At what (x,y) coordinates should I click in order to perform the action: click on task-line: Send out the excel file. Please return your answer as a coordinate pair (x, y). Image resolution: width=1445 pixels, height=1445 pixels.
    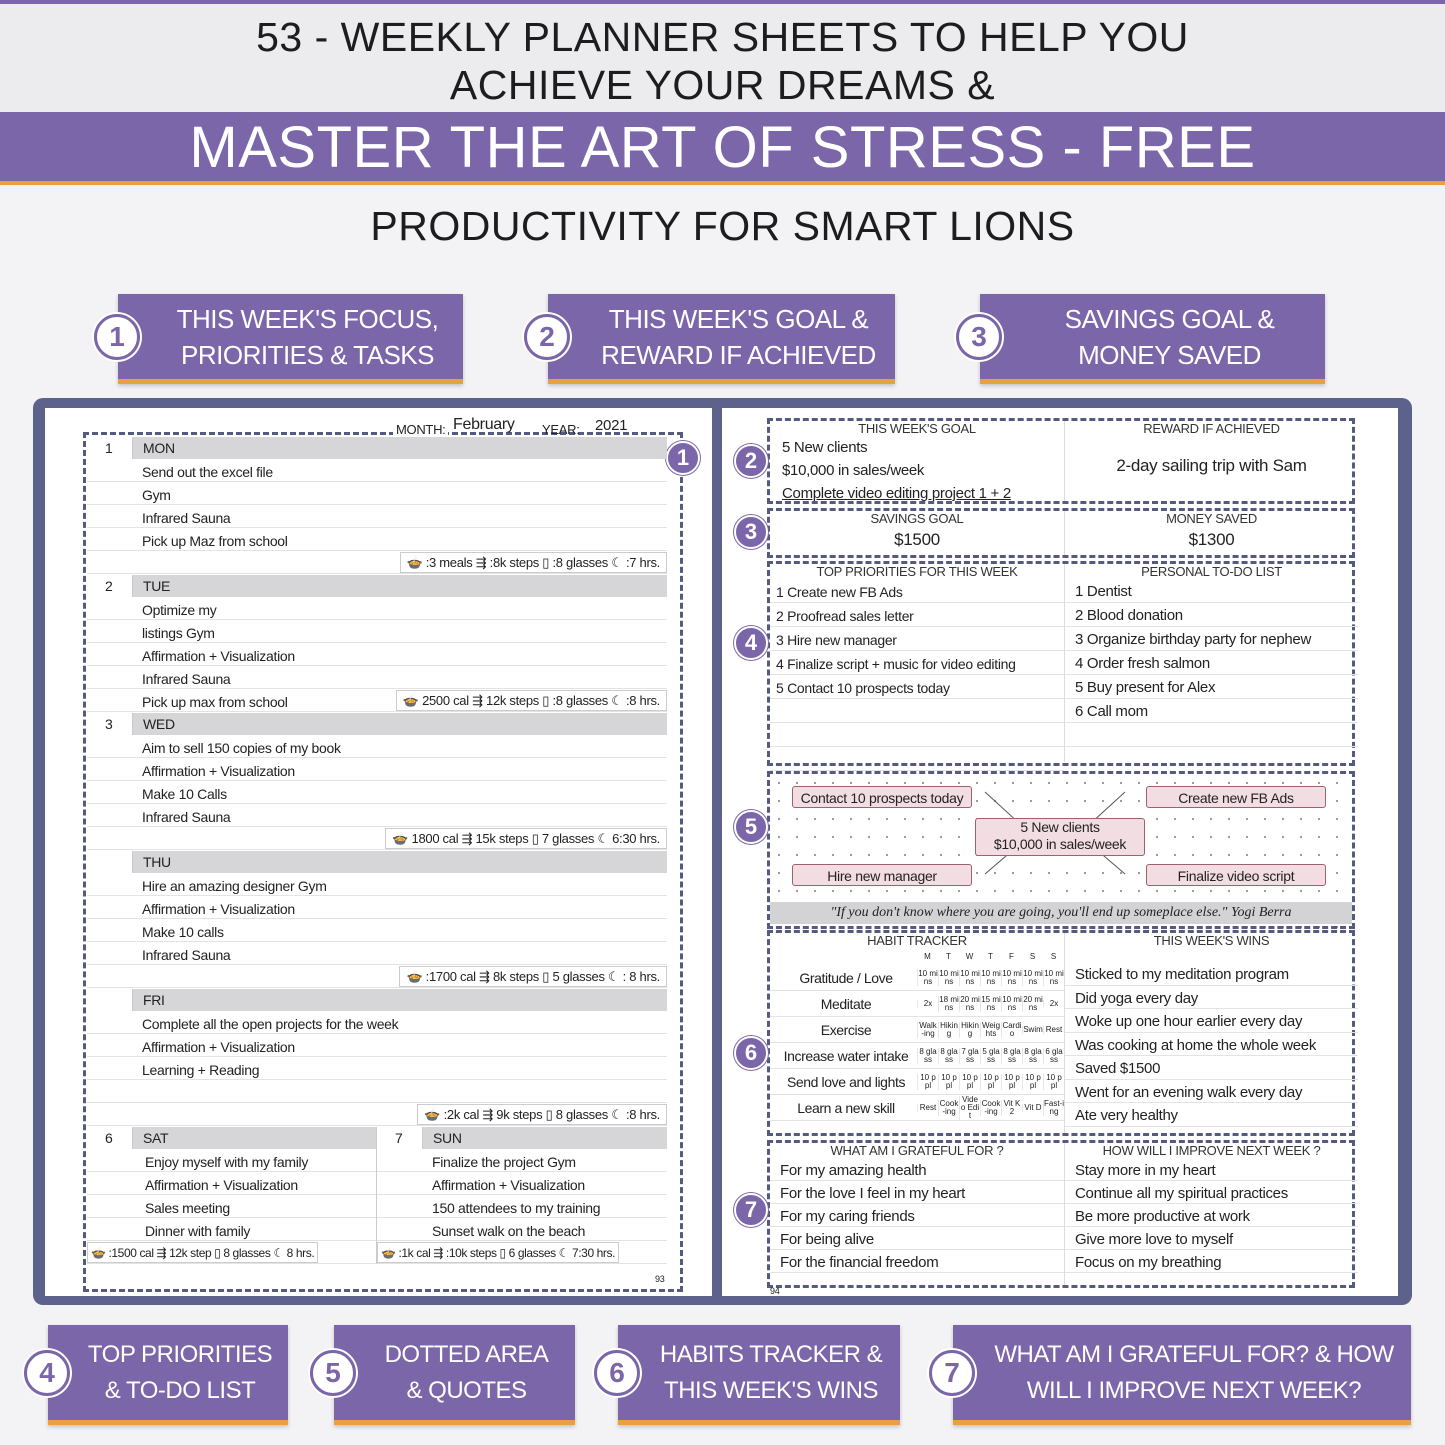
    Looking at the image, I should click on (377, 470).